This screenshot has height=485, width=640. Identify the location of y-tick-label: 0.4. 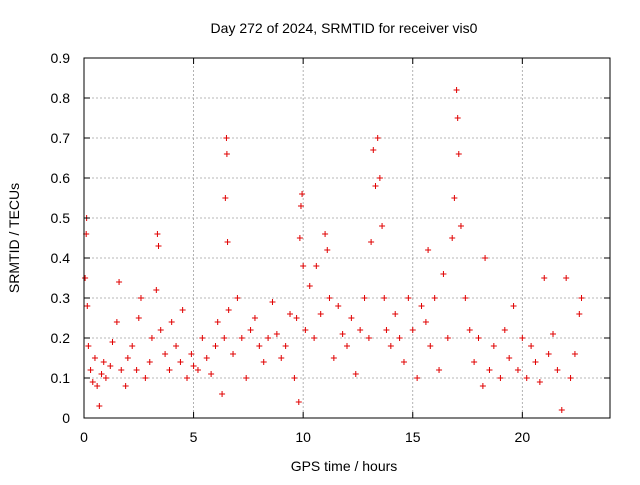
(61, 258).